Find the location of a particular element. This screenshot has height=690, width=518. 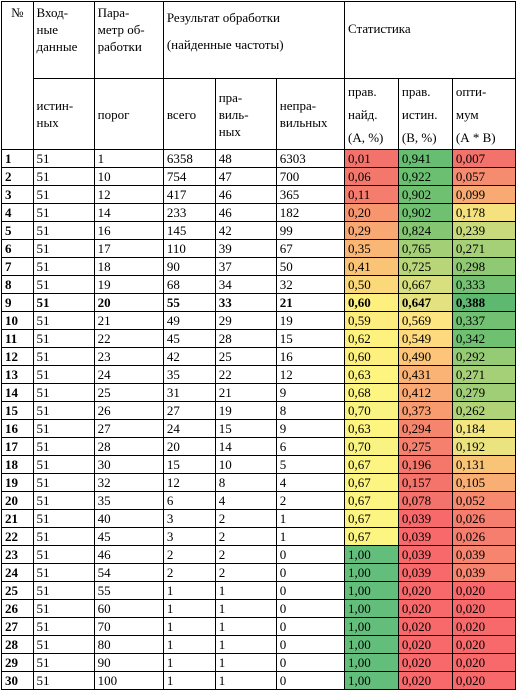

recall-b-value: 0,824 is located at coordinates (425, 230).